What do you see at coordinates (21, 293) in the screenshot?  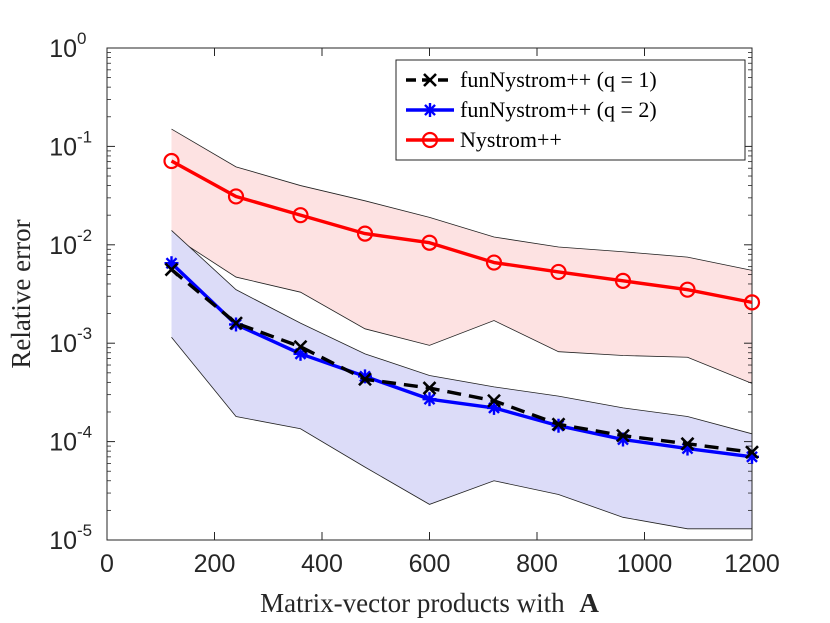 I see `y-axis-label: Relative error` at bounding box center [21, 293].